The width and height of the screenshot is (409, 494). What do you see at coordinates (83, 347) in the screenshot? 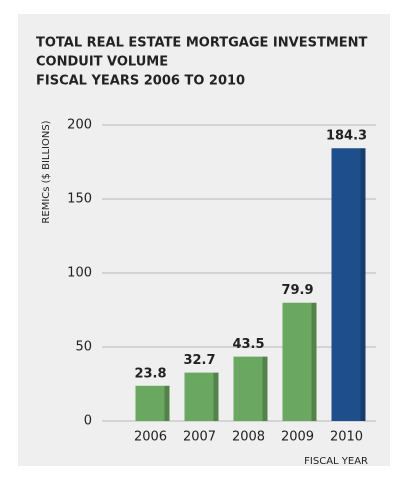
I see `y-tick-label: 50` at bounding box center [83, 347].